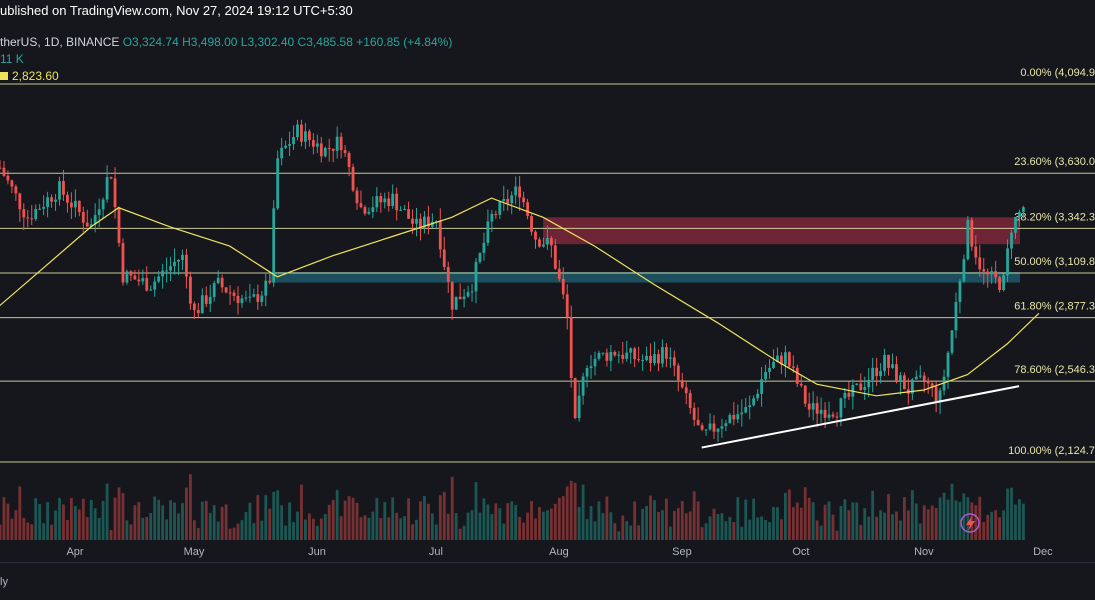  What do you see at coordinates (12, 59) in the screenshot?
I see `volume-readout: 11 K` at bounding box center [12, 59].